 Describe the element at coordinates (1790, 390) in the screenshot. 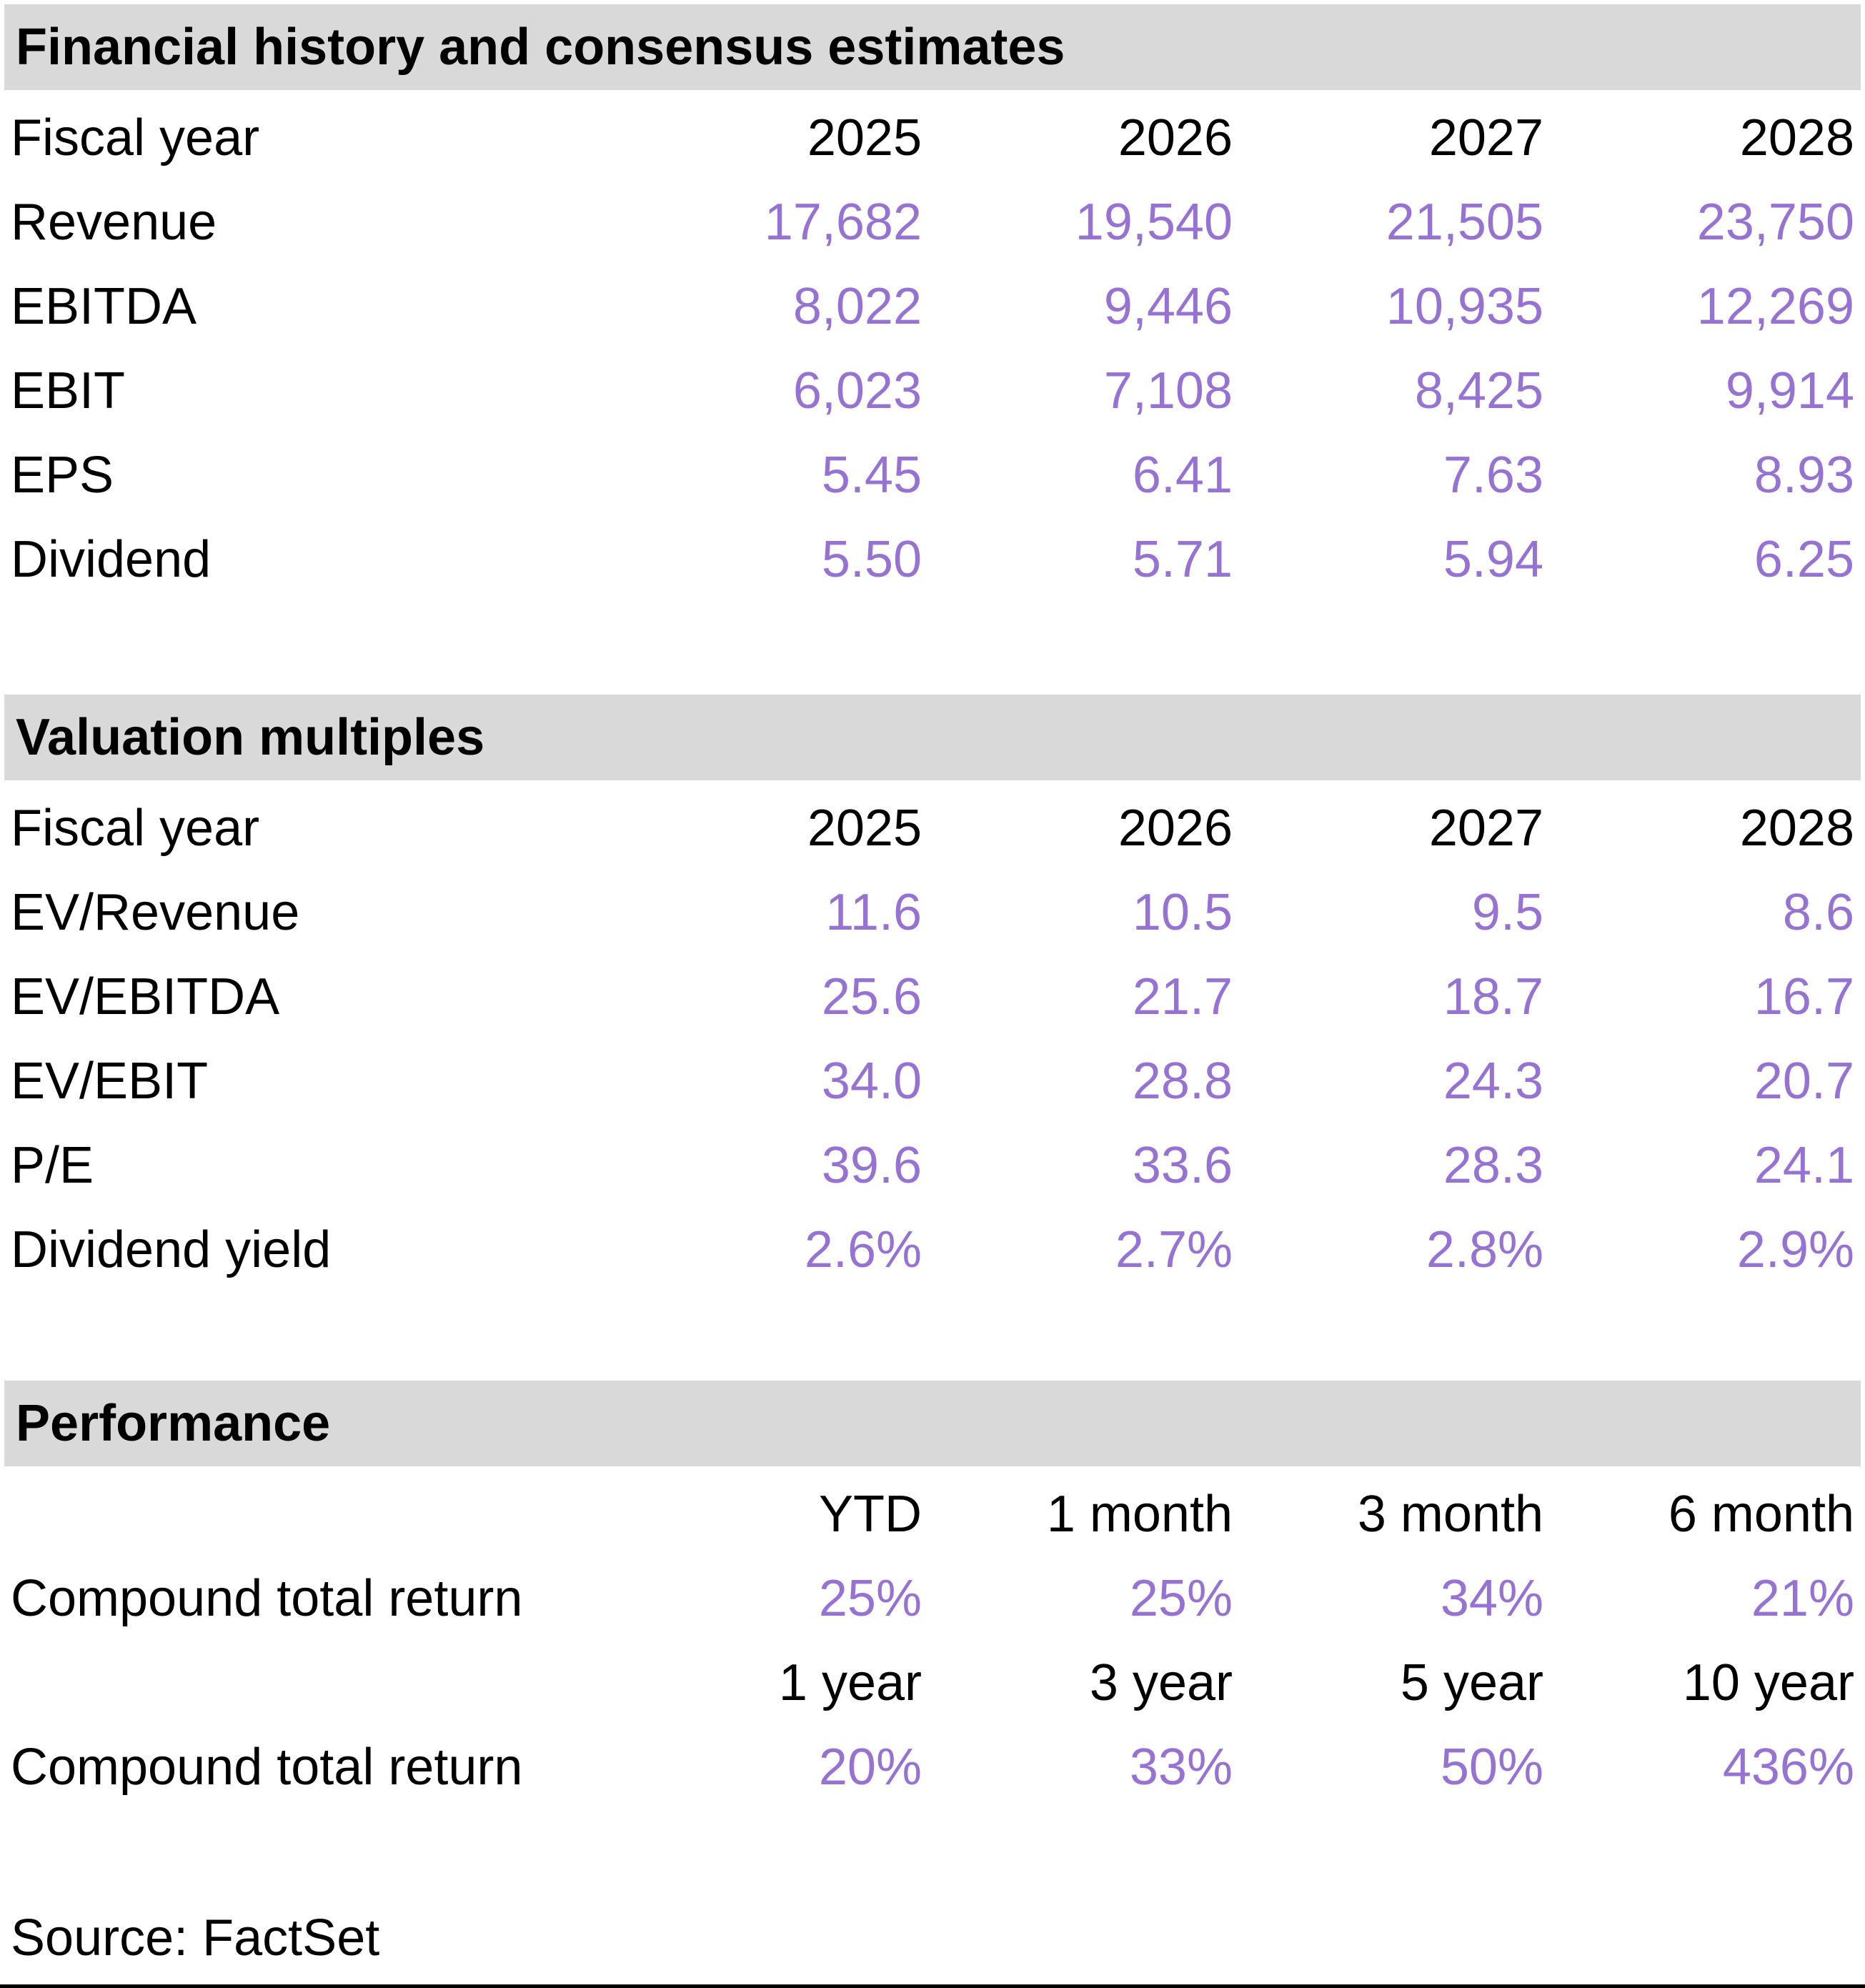

I see `cell-value: 9,914` at that location.